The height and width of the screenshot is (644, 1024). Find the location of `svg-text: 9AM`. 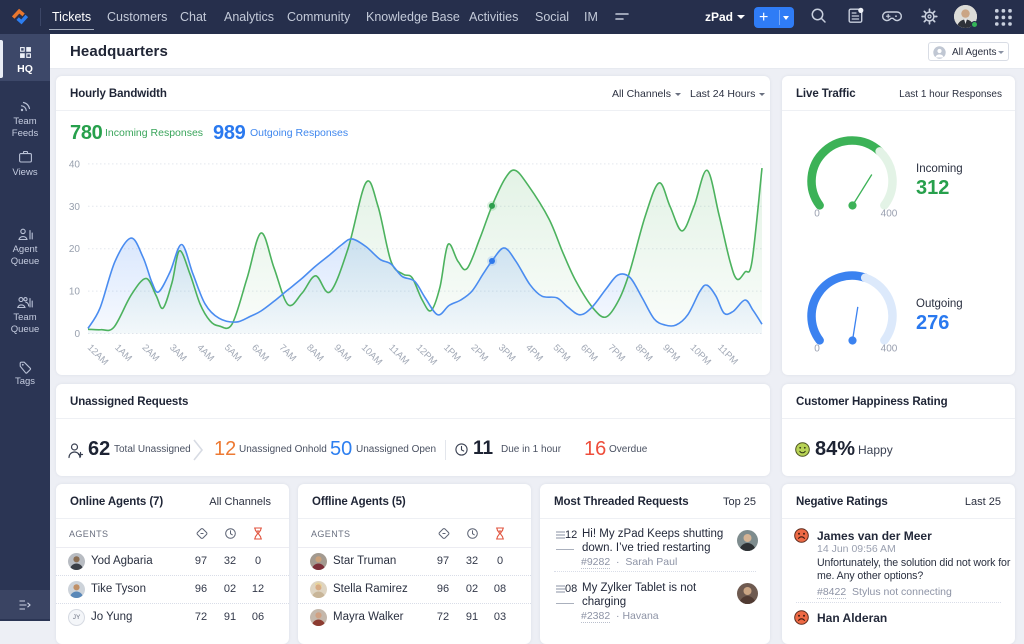

svg-text: 9AM is located at coordinates (342, 353).